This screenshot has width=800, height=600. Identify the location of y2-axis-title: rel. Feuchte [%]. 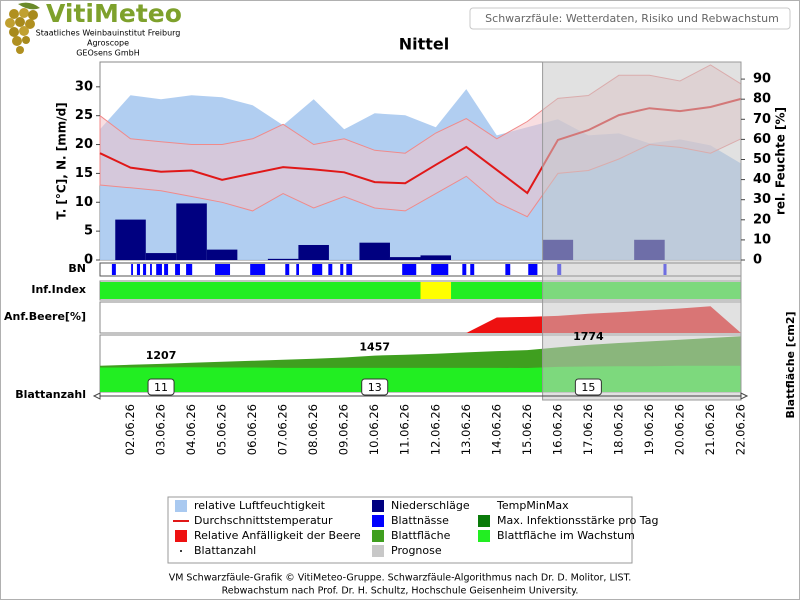
(781, 161).